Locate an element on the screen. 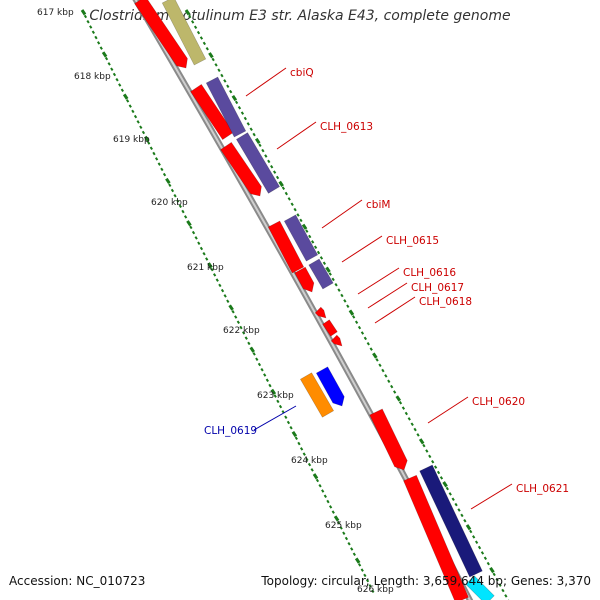  gene-label: cbiQ is located at coordinates (302, 73).